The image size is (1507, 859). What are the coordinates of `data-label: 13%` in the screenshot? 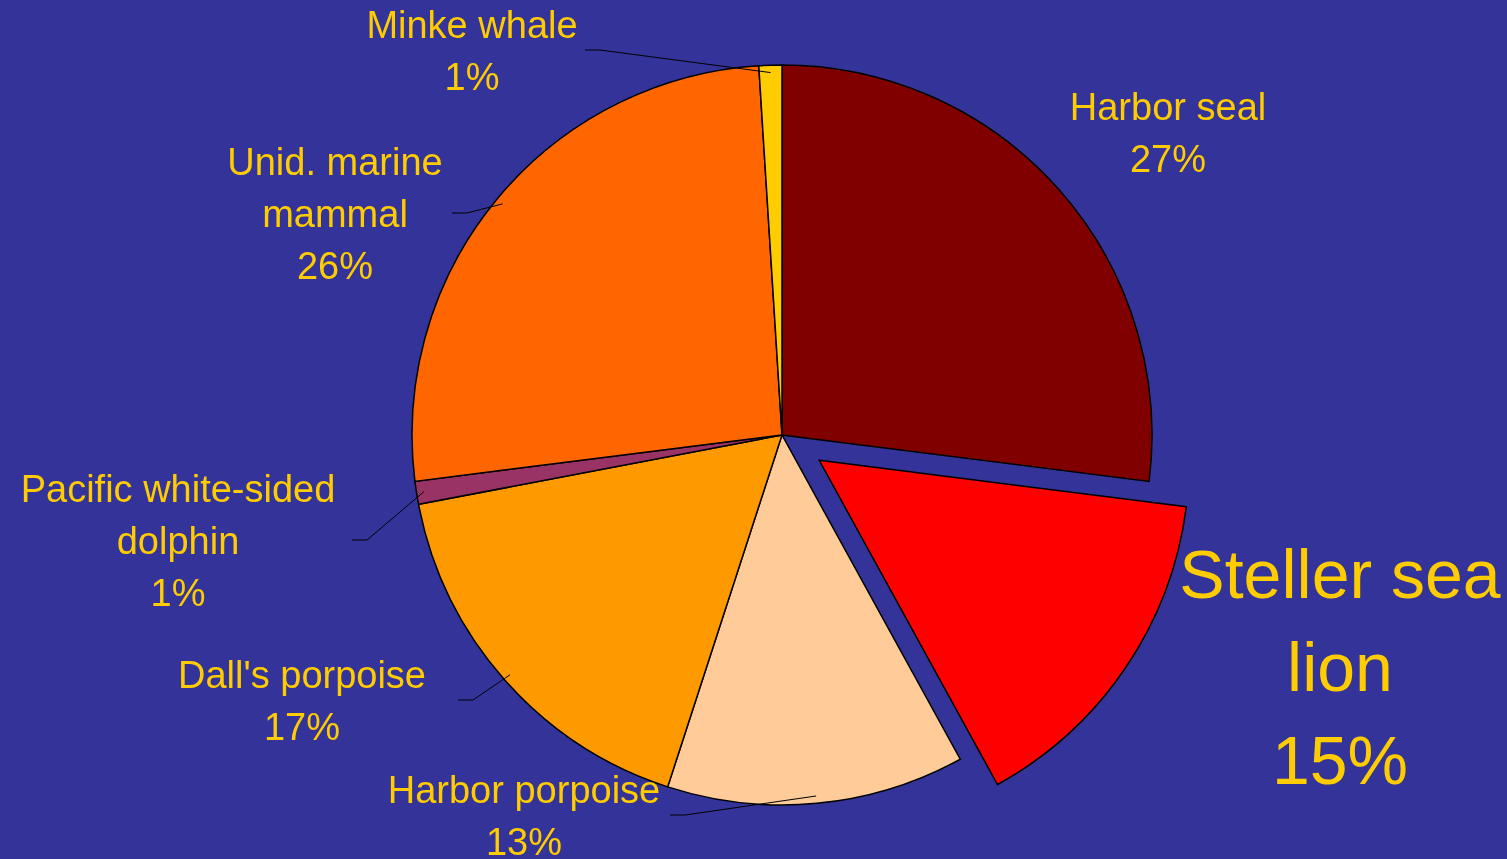 It's located at (524, 840).